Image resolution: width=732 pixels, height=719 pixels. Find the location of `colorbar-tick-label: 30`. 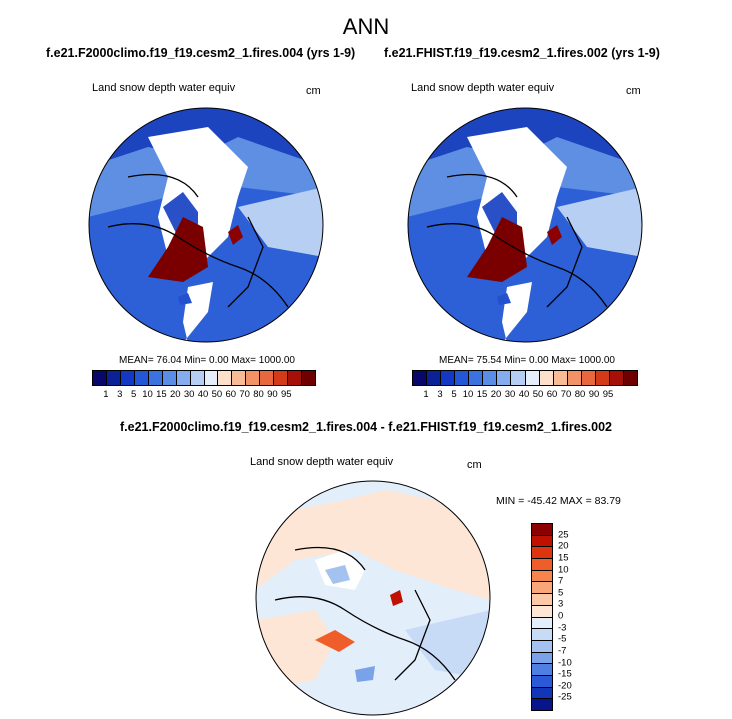

colorbar-tick-label: 30 is located at coordinates (189, 394).